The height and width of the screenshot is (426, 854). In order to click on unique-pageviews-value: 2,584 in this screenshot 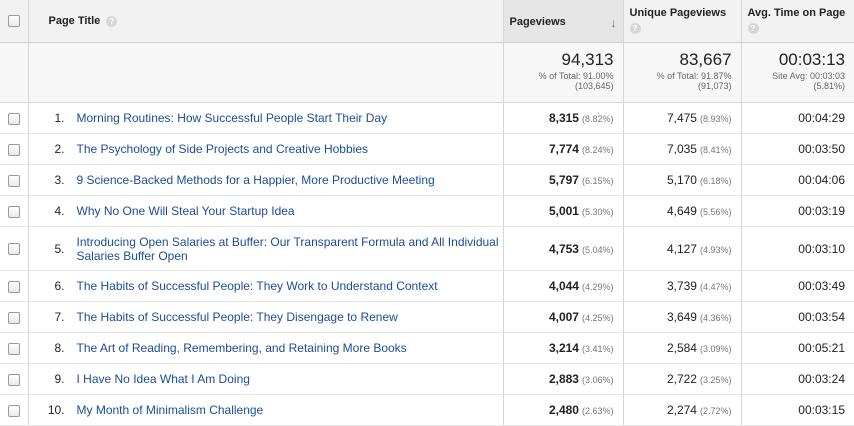, I will do `click(681, 348)`.